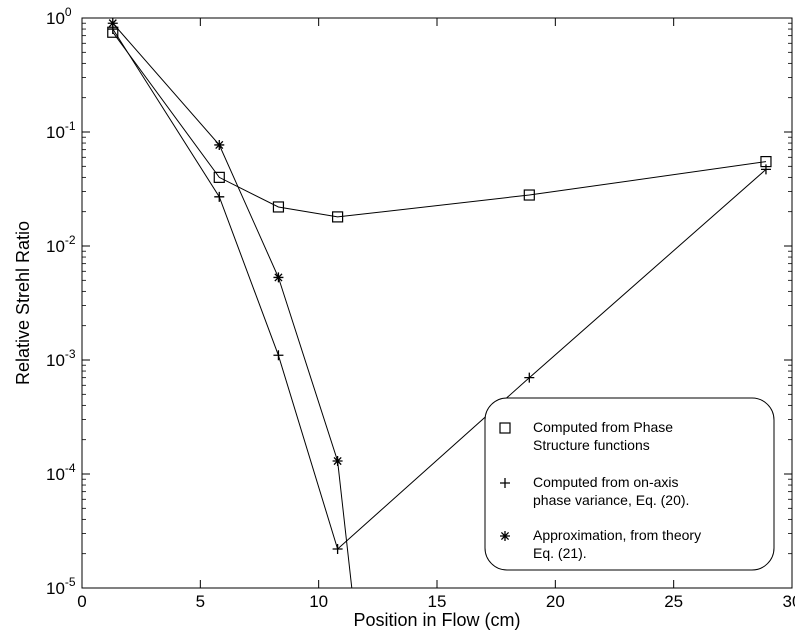  I want to click on x-tick-label: 15, so click(437, 601).